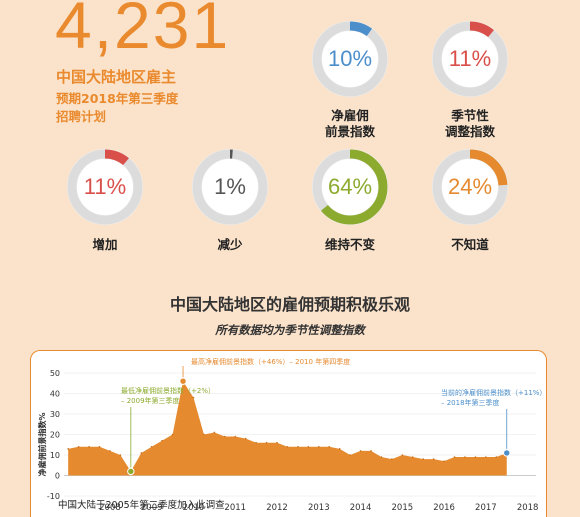  What do you see at coordinates (403, 508) in the screenshot?
I see `x-tick-label: 2015` at bounding box center [403, 508].